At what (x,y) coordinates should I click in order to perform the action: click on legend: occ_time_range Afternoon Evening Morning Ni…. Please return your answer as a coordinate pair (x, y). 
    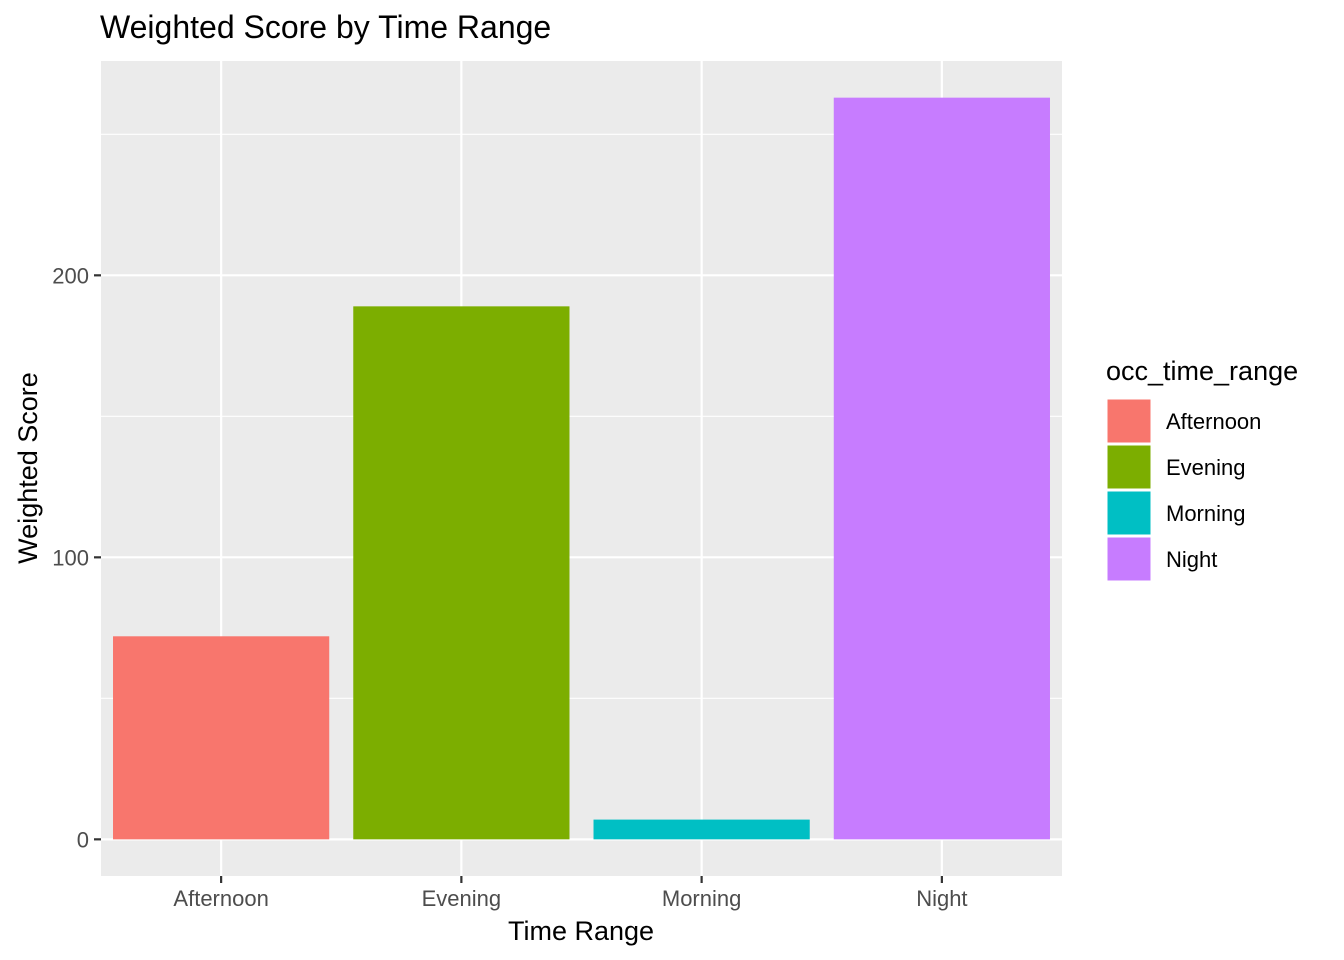
    Looking at the image, I should click on (1202, 469).